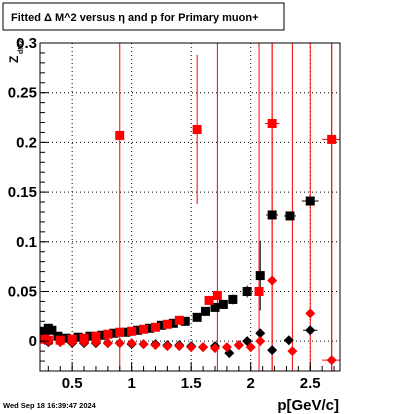 The image size is (400, 414). Describe the element at coordinates (26, 43) in the screenshot. I see `y-tick-label: 0.3` at that location.